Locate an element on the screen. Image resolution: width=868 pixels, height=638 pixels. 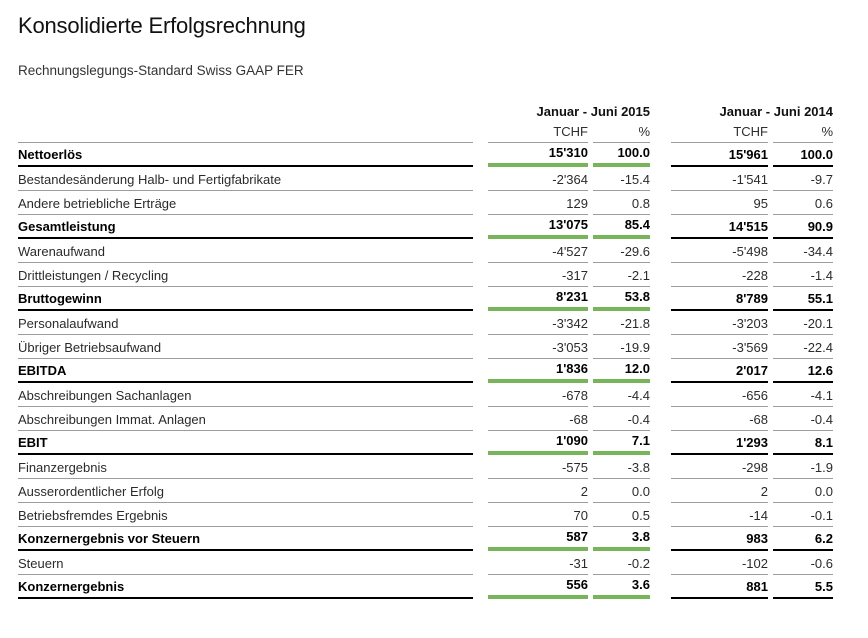
pct-2015-value: -0.2 is located at coordinates (621, 563).